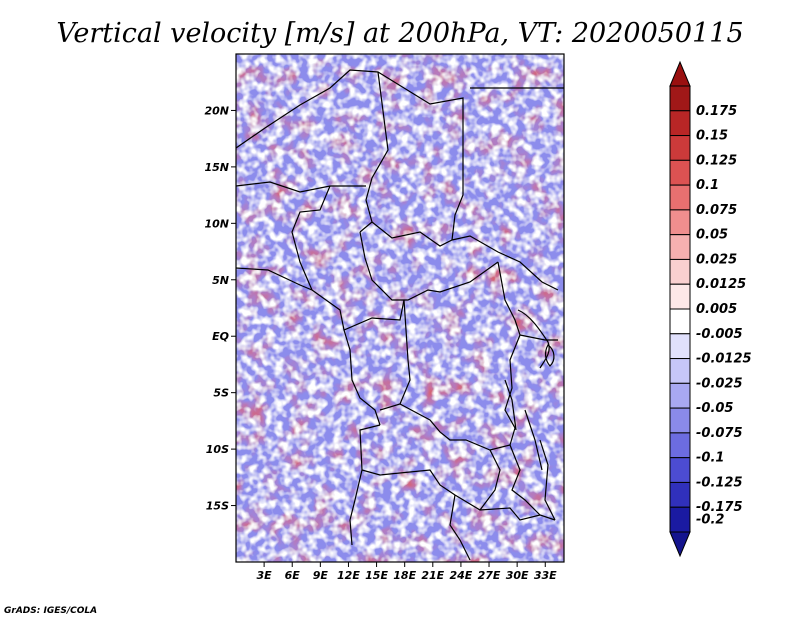  What do you see at coordinates (321, 575) in the screenshot?
I see `lon-tick-label: 9E` at bounding box center [321, 575].